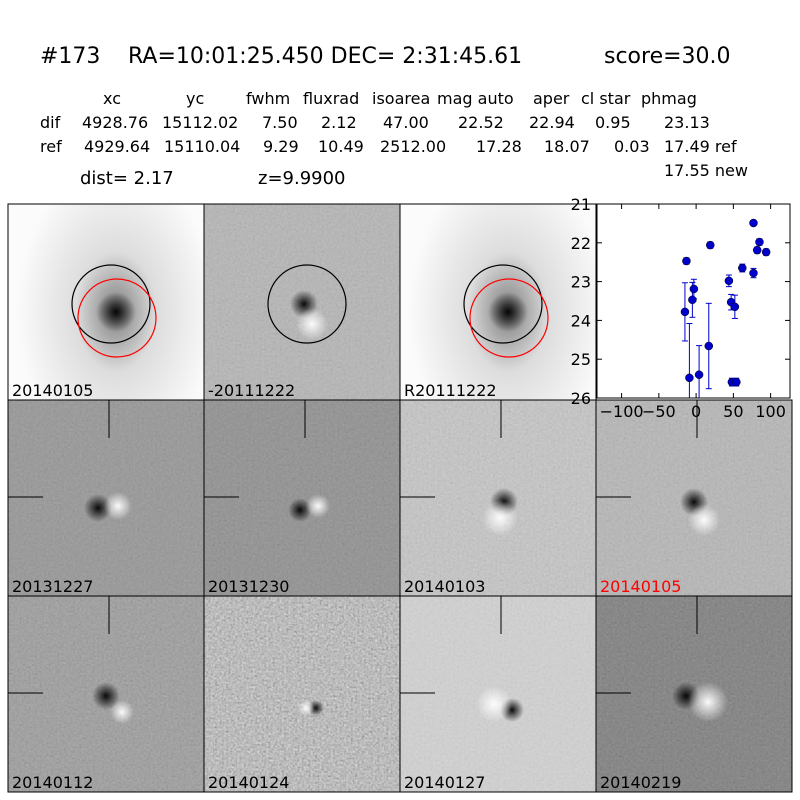  I want to click on image-panel: R20111222, so click(498, 302).